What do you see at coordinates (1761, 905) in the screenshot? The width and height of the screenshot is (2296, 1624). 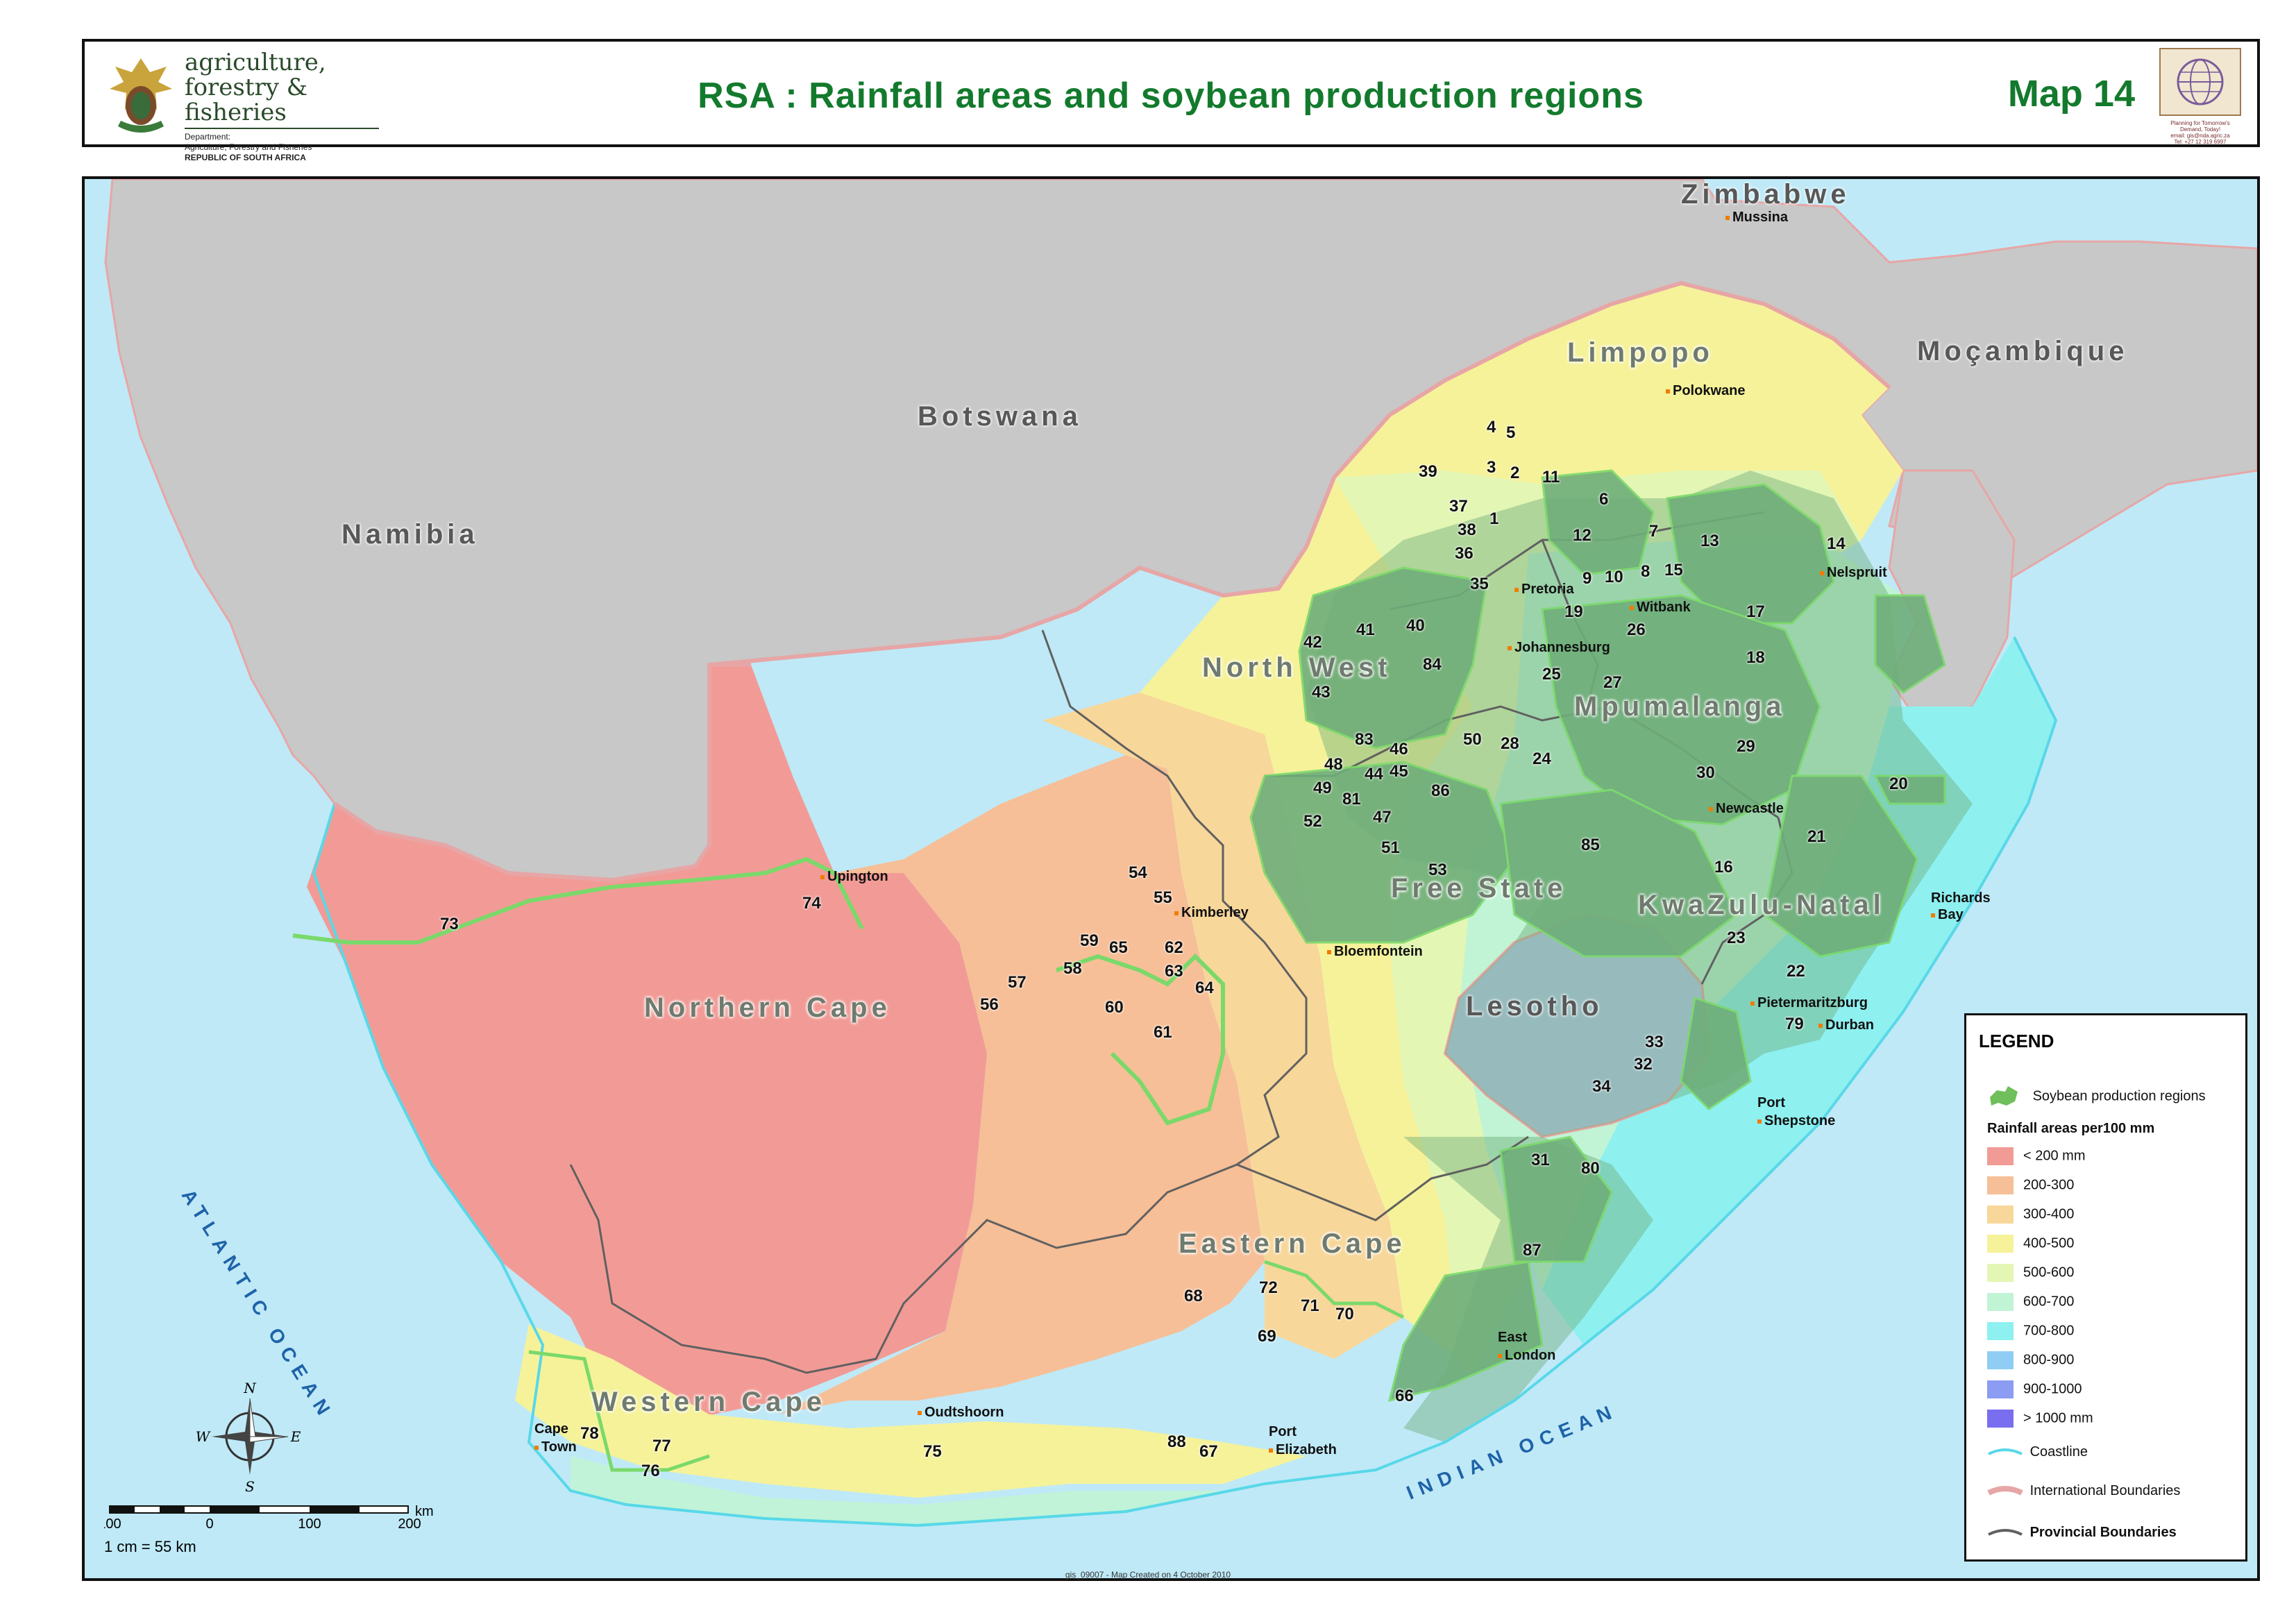 I see `label-kwazulu-natal: KwaZulu-Natal` at bounding box center [1761, 905].